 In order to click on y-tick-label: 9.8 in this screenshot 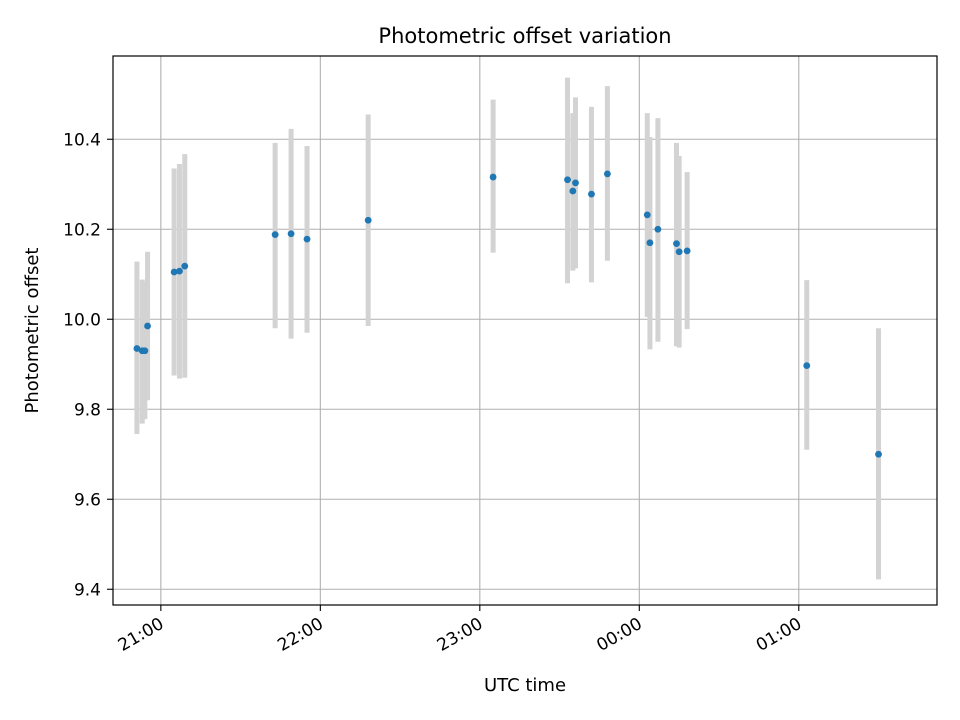, I will do `click(87, 410)`.